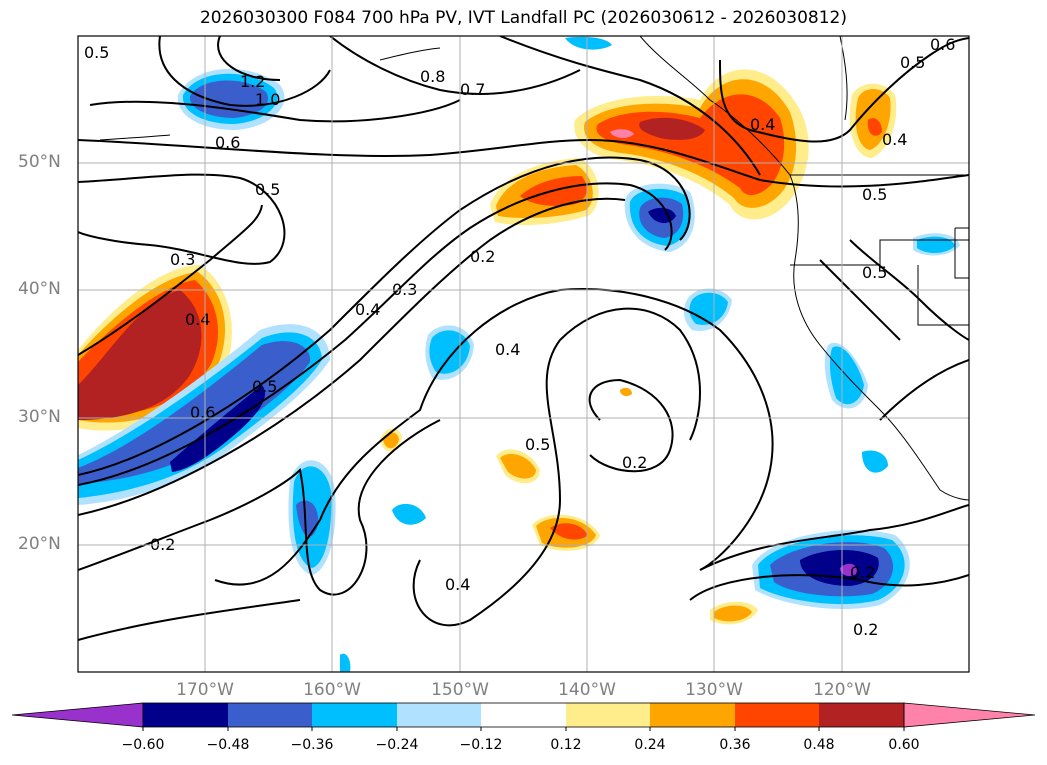 This screenshot has height=765, width=1047. I want to click on contour-label: 1.2, so click(252, 81).